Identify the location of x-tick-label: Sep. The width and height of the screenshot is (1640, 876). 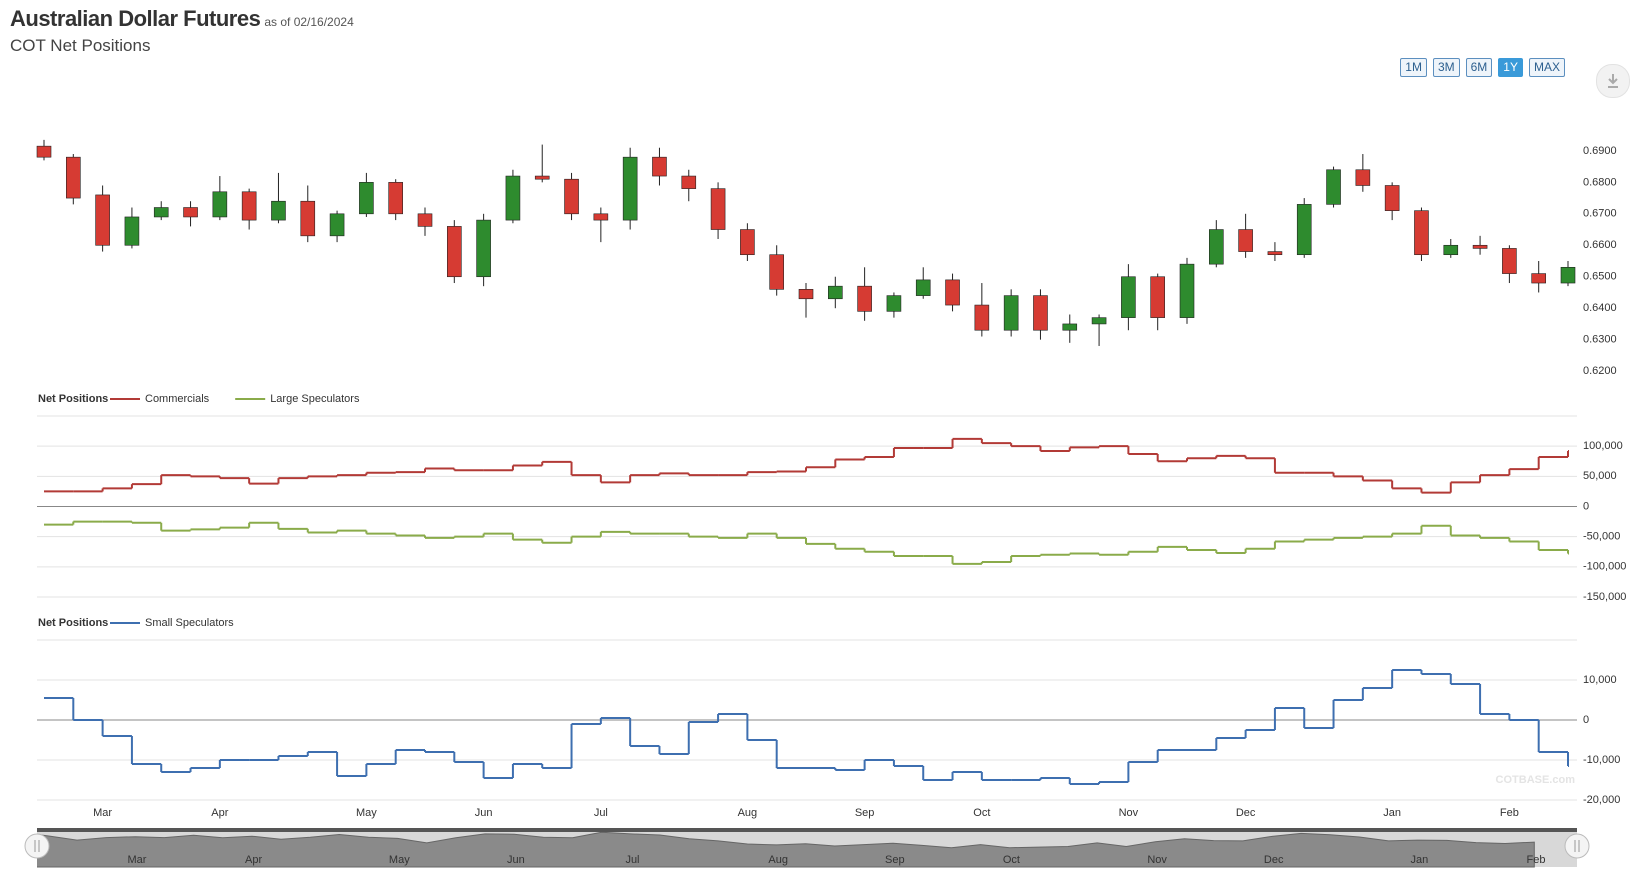
(865, 813).